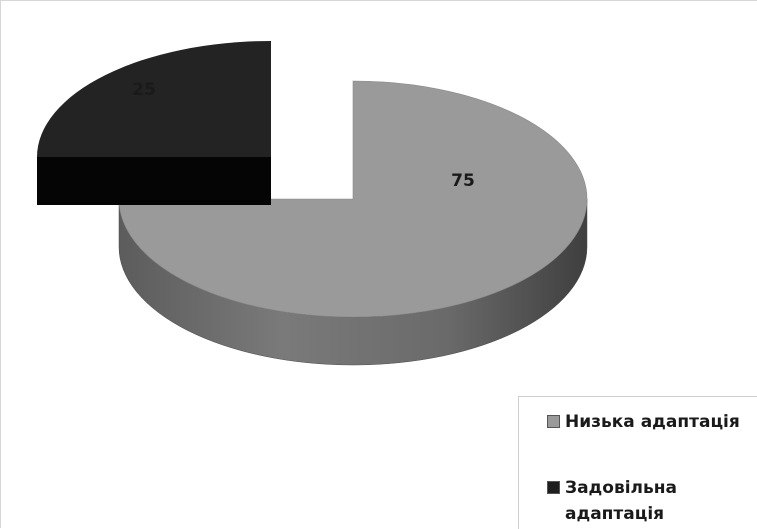 This screenshot has width=757, height=529. What do you see at coordinates (463, 181) in the screenshot?
I see `data-label-low-adaptation: 75` at bounding box center [463, 181].